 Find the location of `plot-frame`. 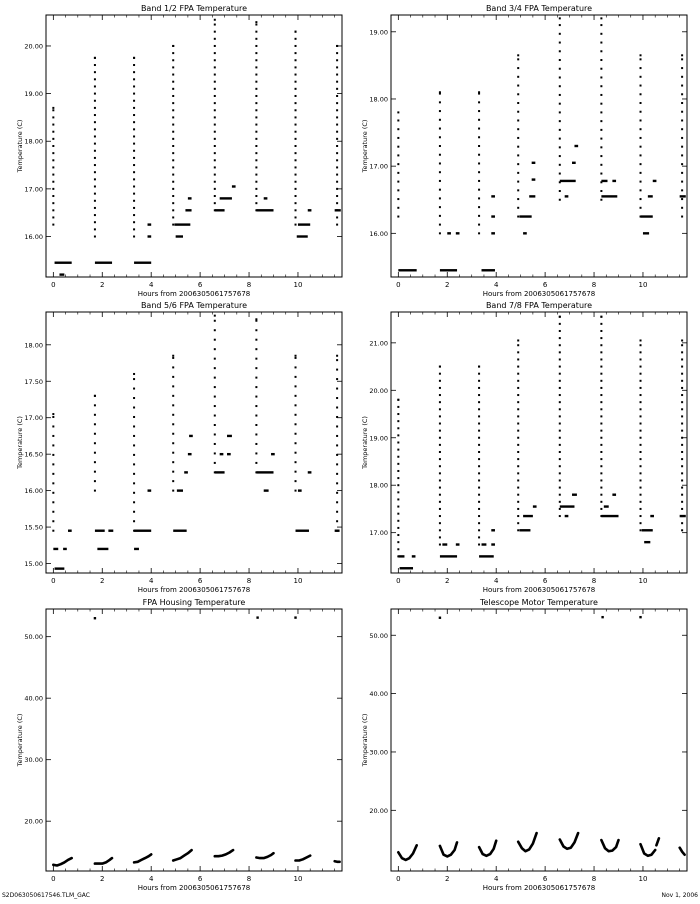

plot-frame is located at coordinates (539, 442).